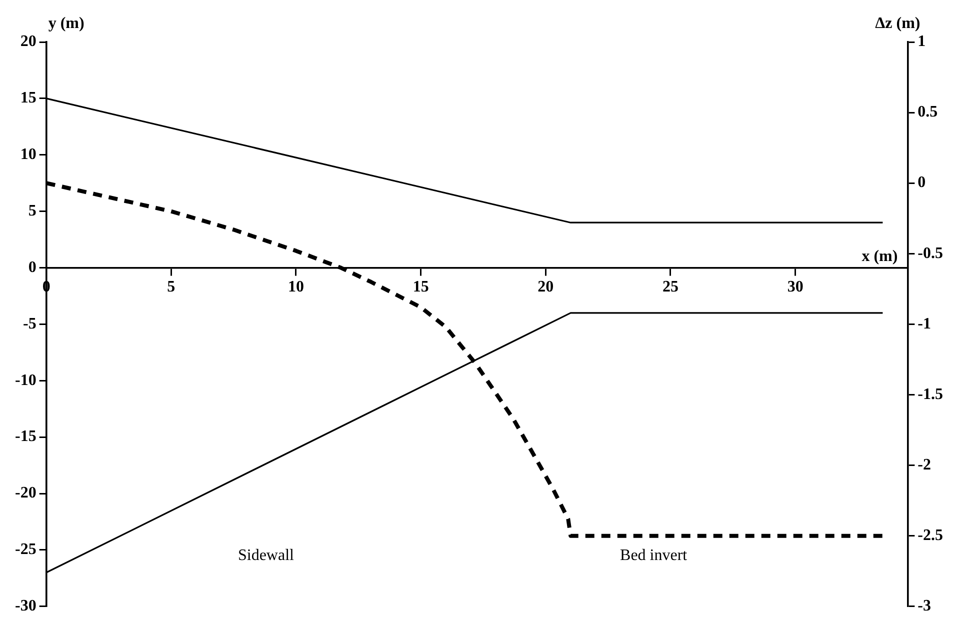 The height and width of the screenshot is (627, 960). Describe the element at coordinates (546, 287) in the screenshot. I see `x-tick-label: 20` at that location.